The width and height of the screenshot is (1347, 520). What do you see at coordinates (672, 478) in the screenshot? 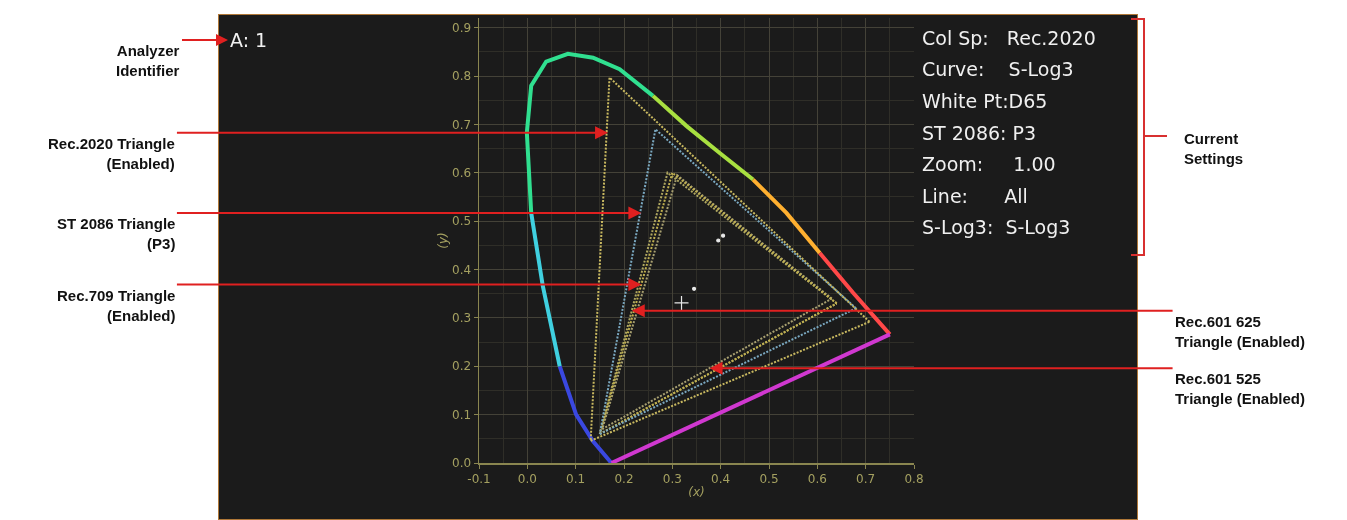
I see `x-tick-label: 0.3` at bounding box center [672, 478].